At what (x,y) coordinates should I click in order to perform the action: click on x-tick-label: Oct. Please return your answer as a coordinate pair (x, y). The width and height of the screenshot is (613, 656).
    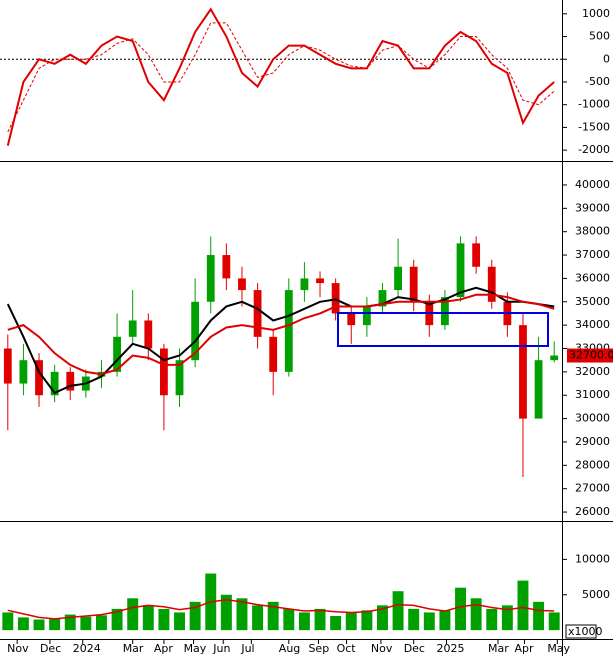
    Looking at the image, I should click on (347, 648).